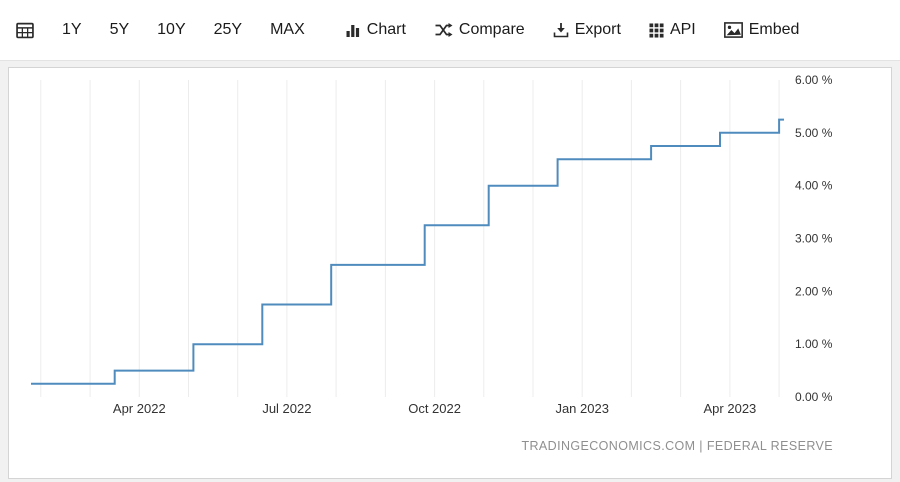 The height and width of the screenshot is (482, 900). Describe the element at coordinates (774, 29) in the screenshot. I see `embed-button-label: Embed` at that location.